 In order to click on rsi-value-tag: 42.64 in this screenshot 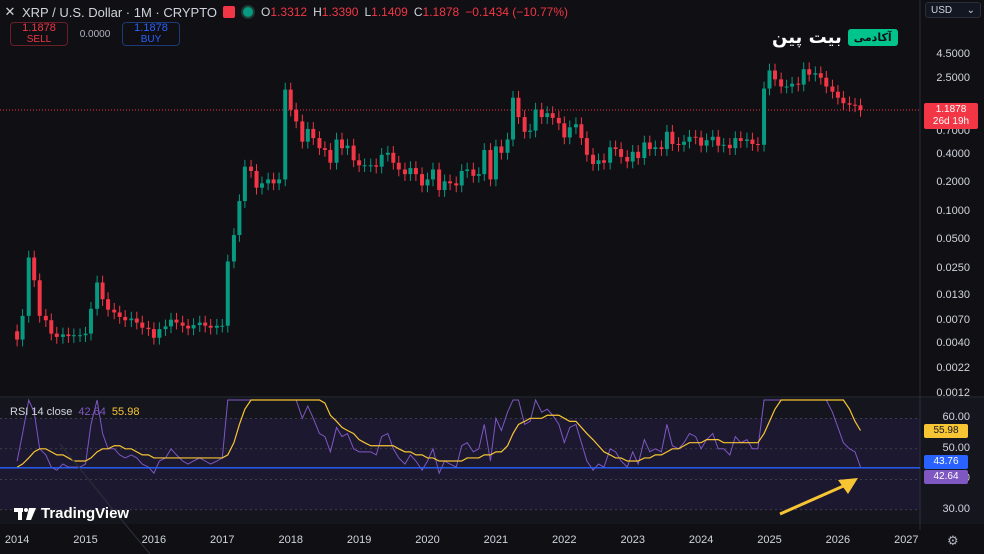, I will do `click(946, 477)`.